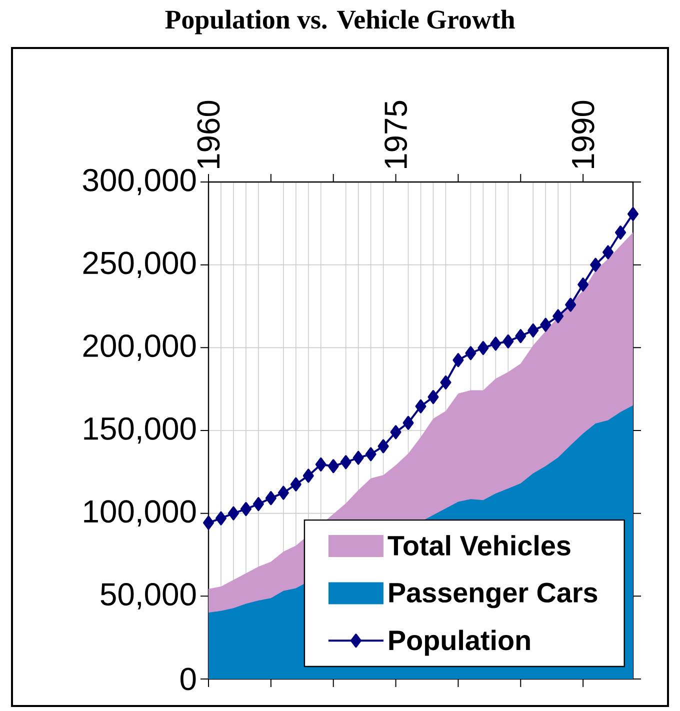 The height and width of the screenshot is (711, 680). What do you see at coordinates (148, 596) in the screenshot?
I see `y-tick-label: 50,000` at bounding box center [148, 596].